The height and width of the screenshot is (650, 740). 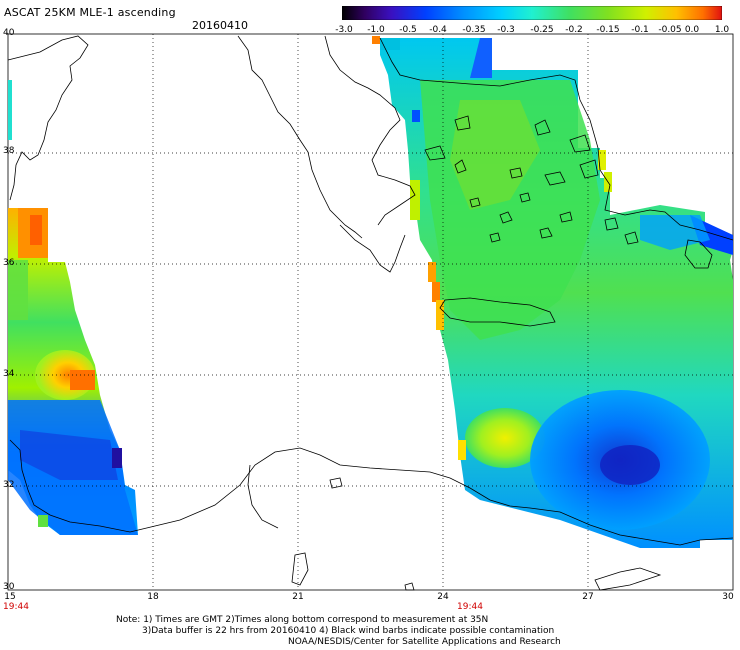 What do you see at coordinates (670, 30) in the screenshot?
I see `colorbar-label: -0.05` at bounding box center [670, 30].